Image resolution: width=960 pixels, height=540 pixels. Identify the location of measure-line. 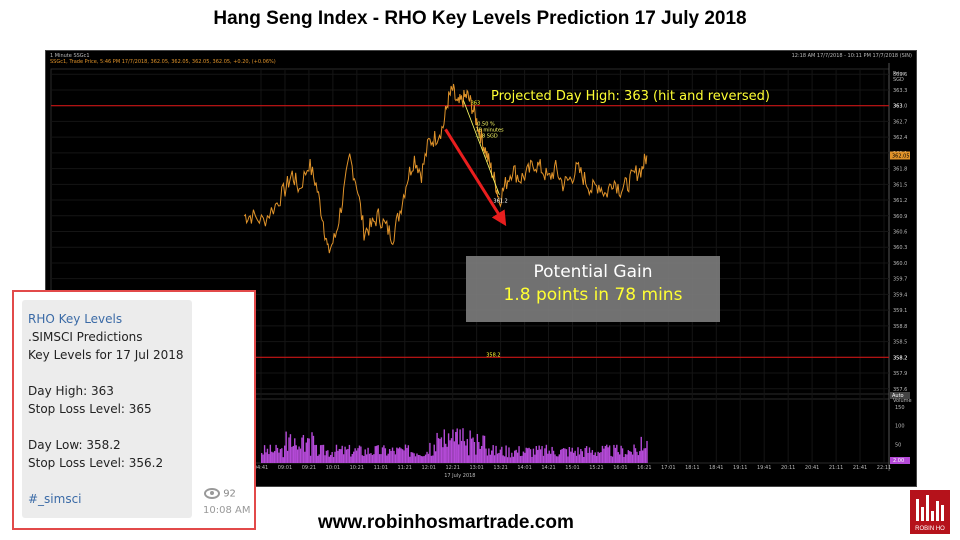
(481, 147).